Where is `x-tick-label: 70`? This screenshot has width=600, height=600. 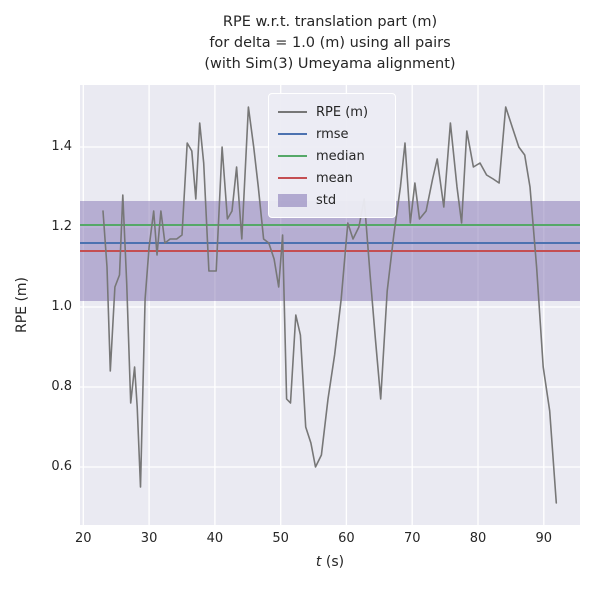
x-tick-label: 70 is located at coordinates (412, 538).